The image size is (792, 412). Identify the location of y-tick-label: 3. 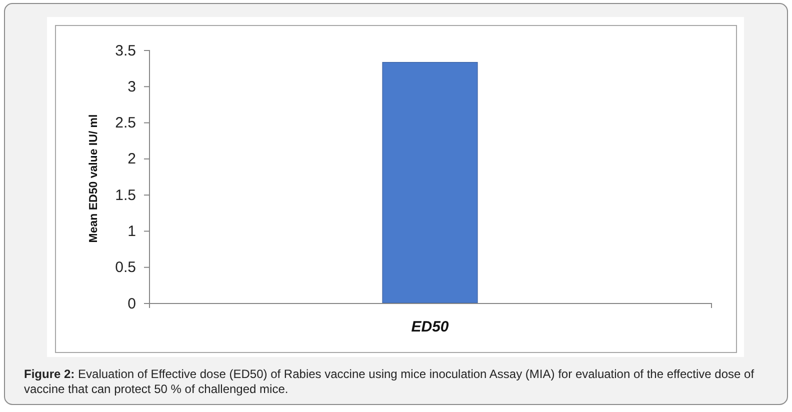
(132, 87).